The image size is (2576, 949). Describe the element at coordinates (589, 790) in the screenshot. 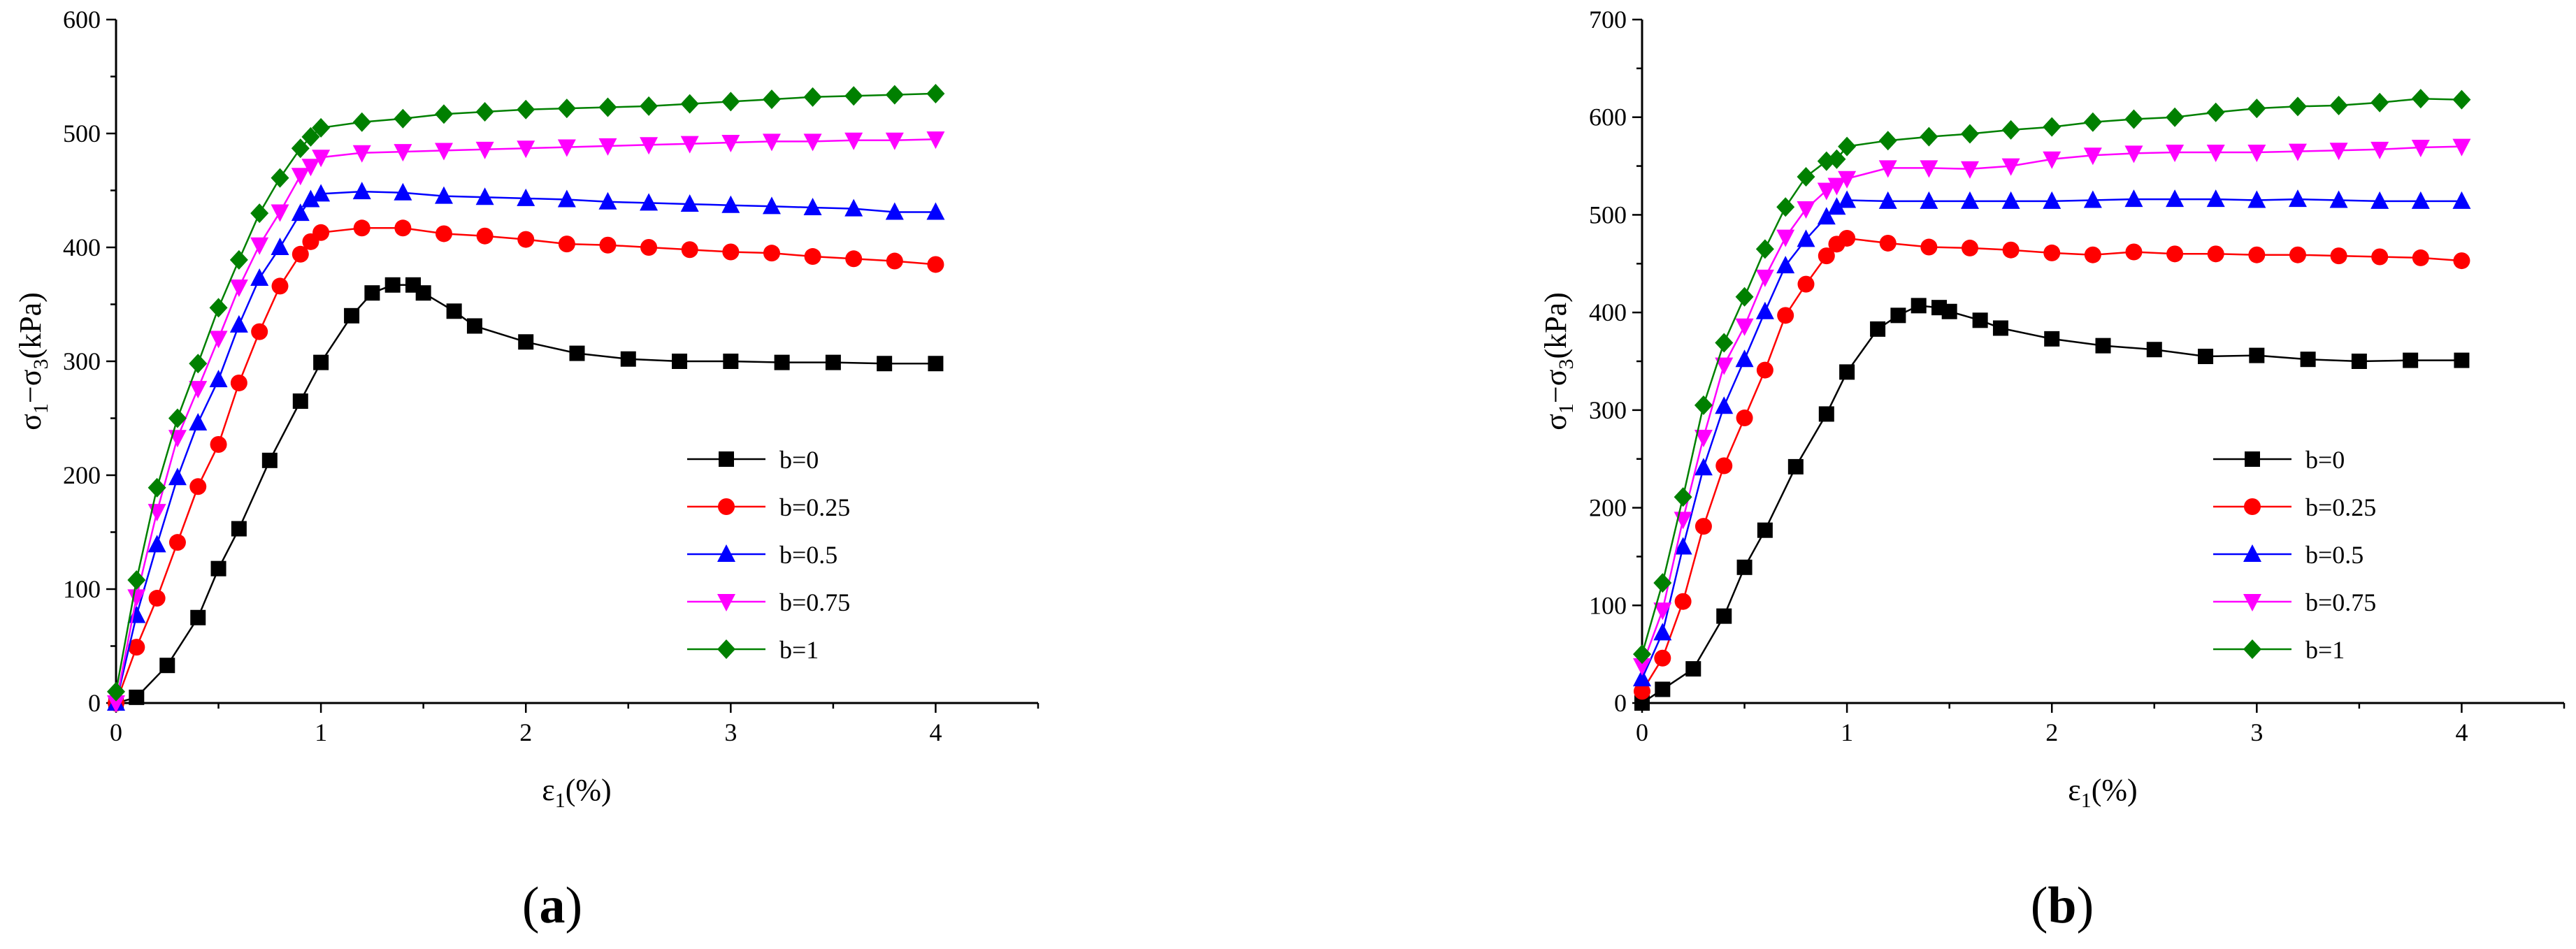

I see `x-label-unit: (%)` at that location.